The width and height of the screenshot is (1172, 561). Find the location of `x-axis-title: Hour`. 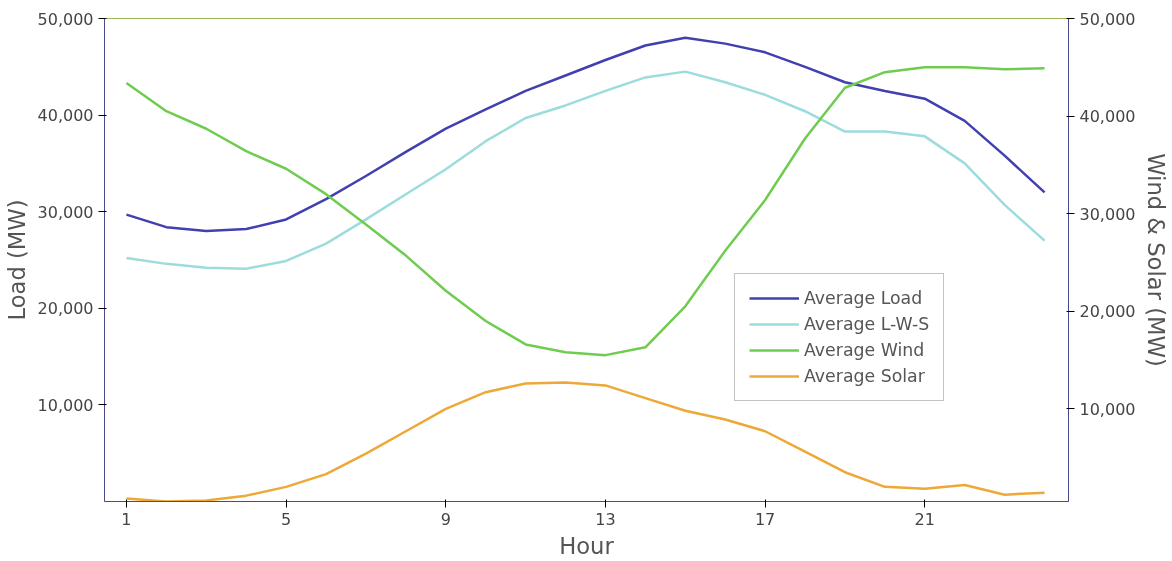

x-axis-title: Hour is located at coordinates (587, 545).